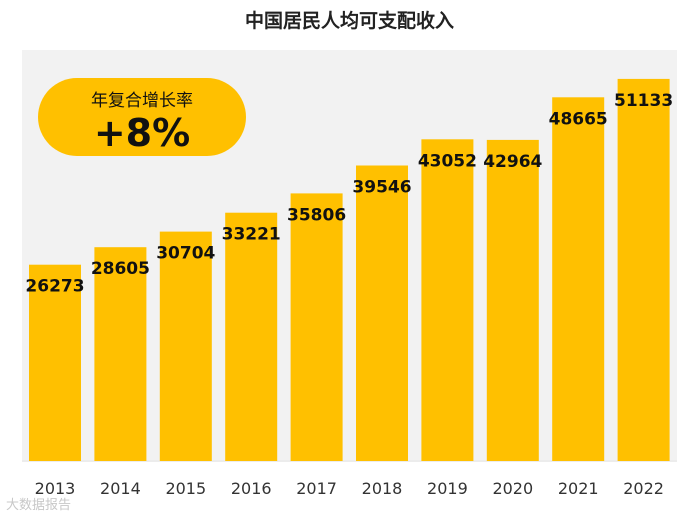 This screenshot has width=699, height=519. What do you see at coordinates (251, 336) in the screenshot?
I see `bar-2016` at bounding box center [251, 336].